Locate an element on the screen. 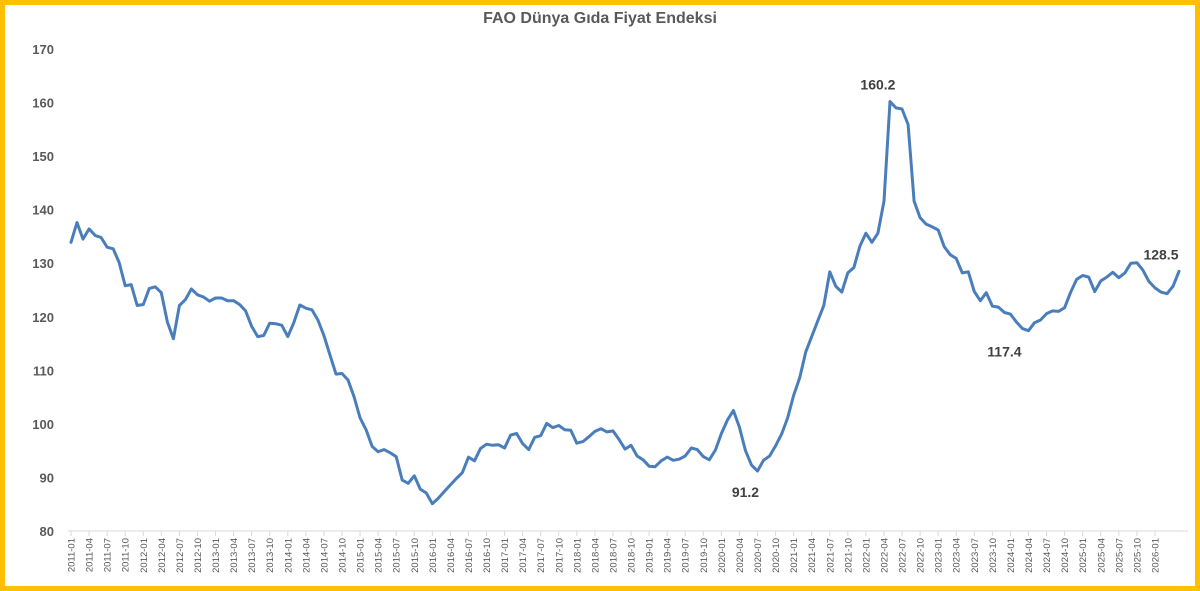  x-tick-label: 2022-07 is located at coordinates (903, 555).